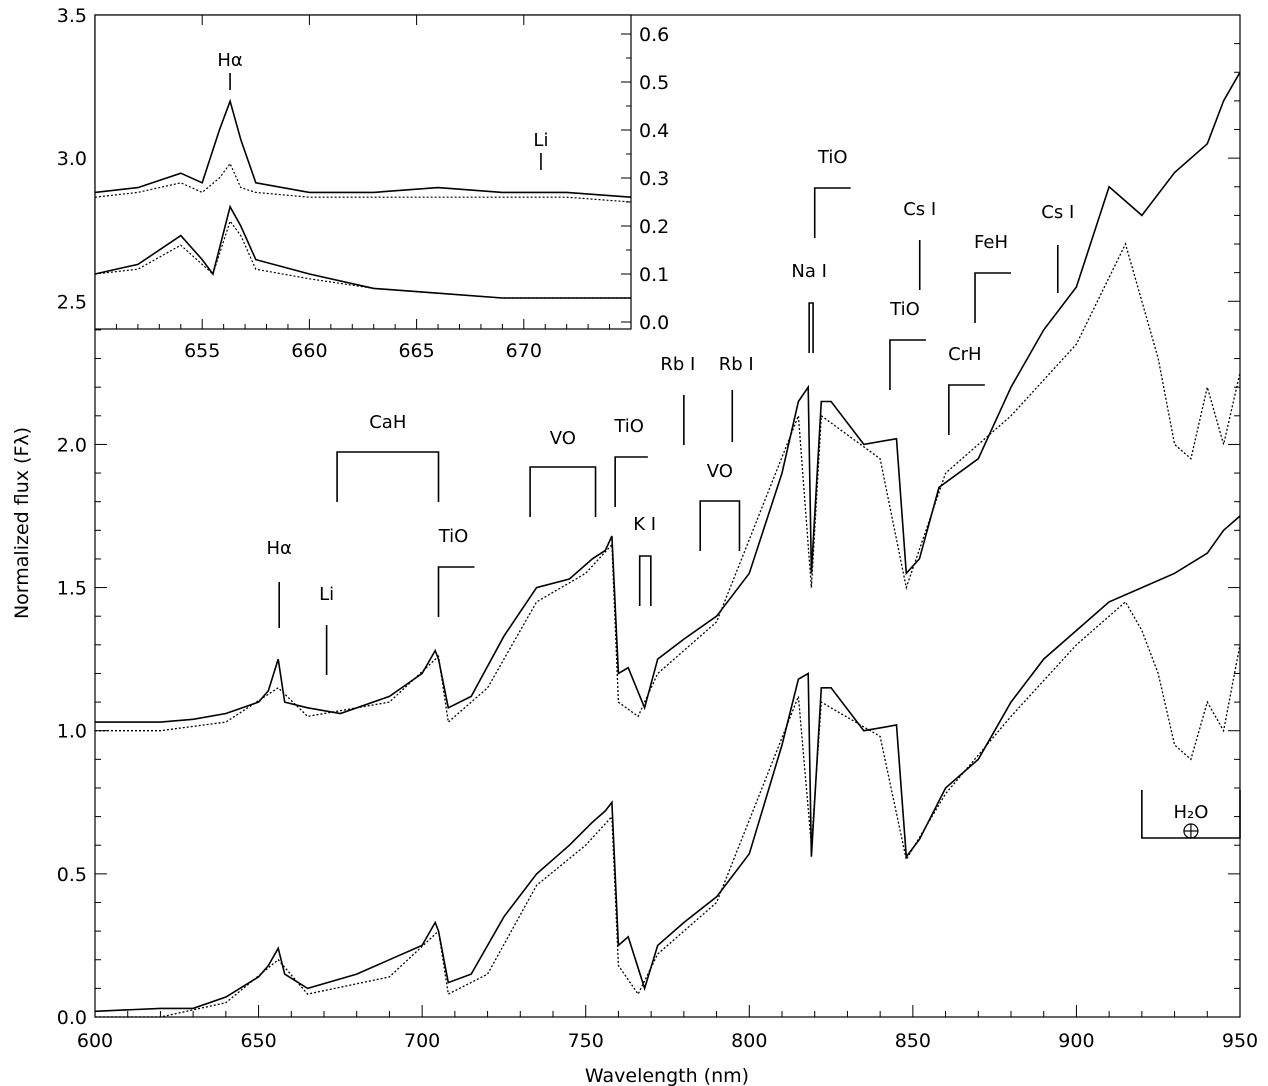 The width and height of the screenshot is (1268, 1086). I want to click on y-tick-label: 1.0, so click(72, 732).